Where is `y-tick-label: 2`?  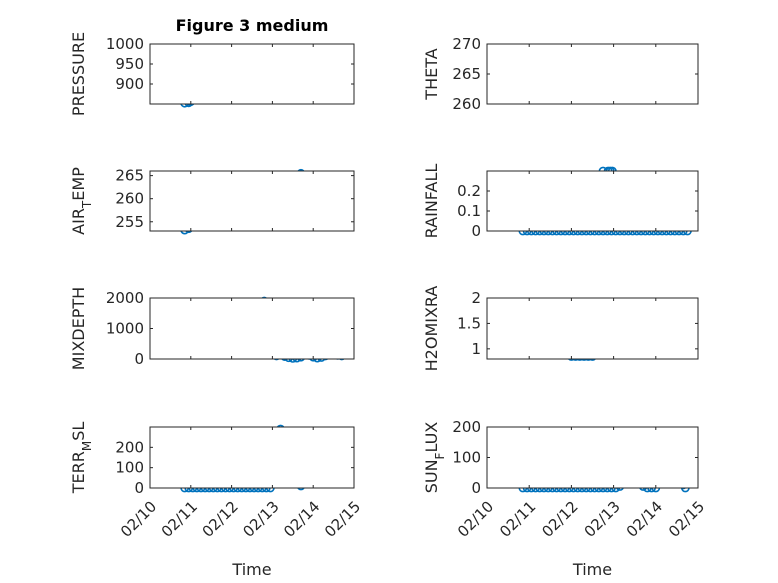 y-tick-label: 2 is located at coordinates (476, 298).